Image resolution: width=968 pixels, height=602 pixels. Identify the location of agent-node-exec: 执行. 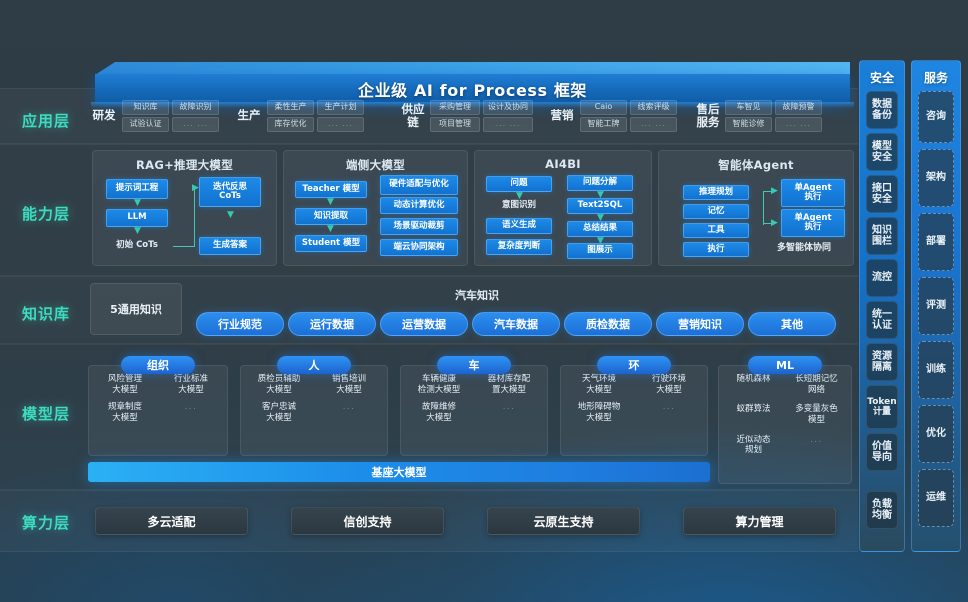
(716, 249).